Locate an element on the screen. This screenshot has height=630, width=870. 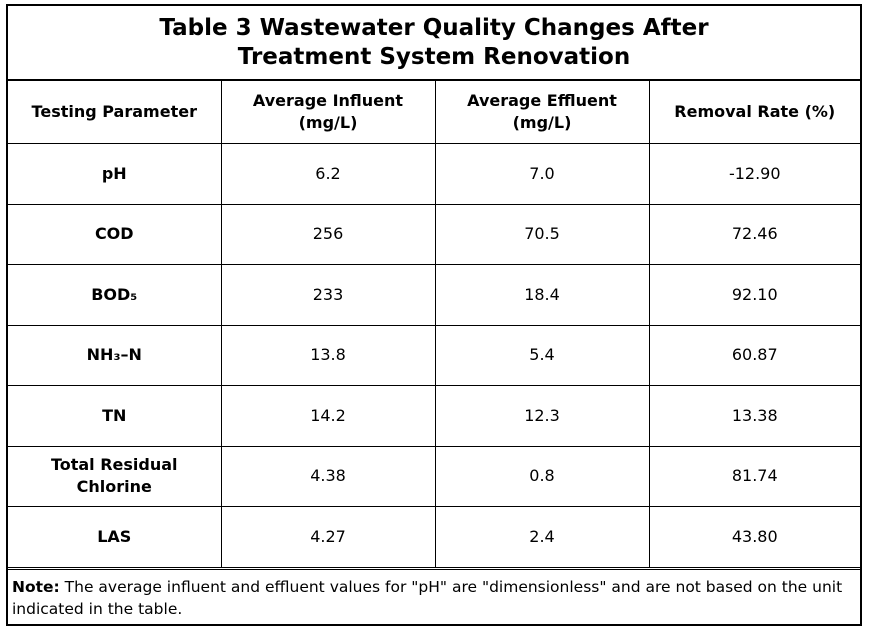
cell-influent: 6.2 is located at coordinates (328, 174).